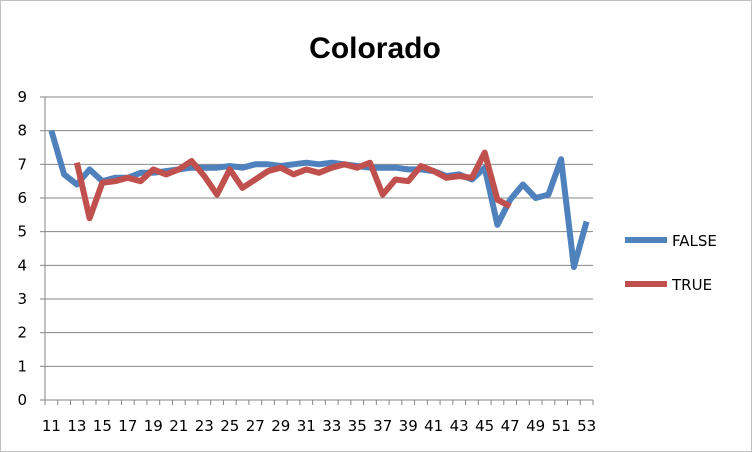 The image size is (752, 452). I want to click on x-tick-label: 29, so click(280, 426).